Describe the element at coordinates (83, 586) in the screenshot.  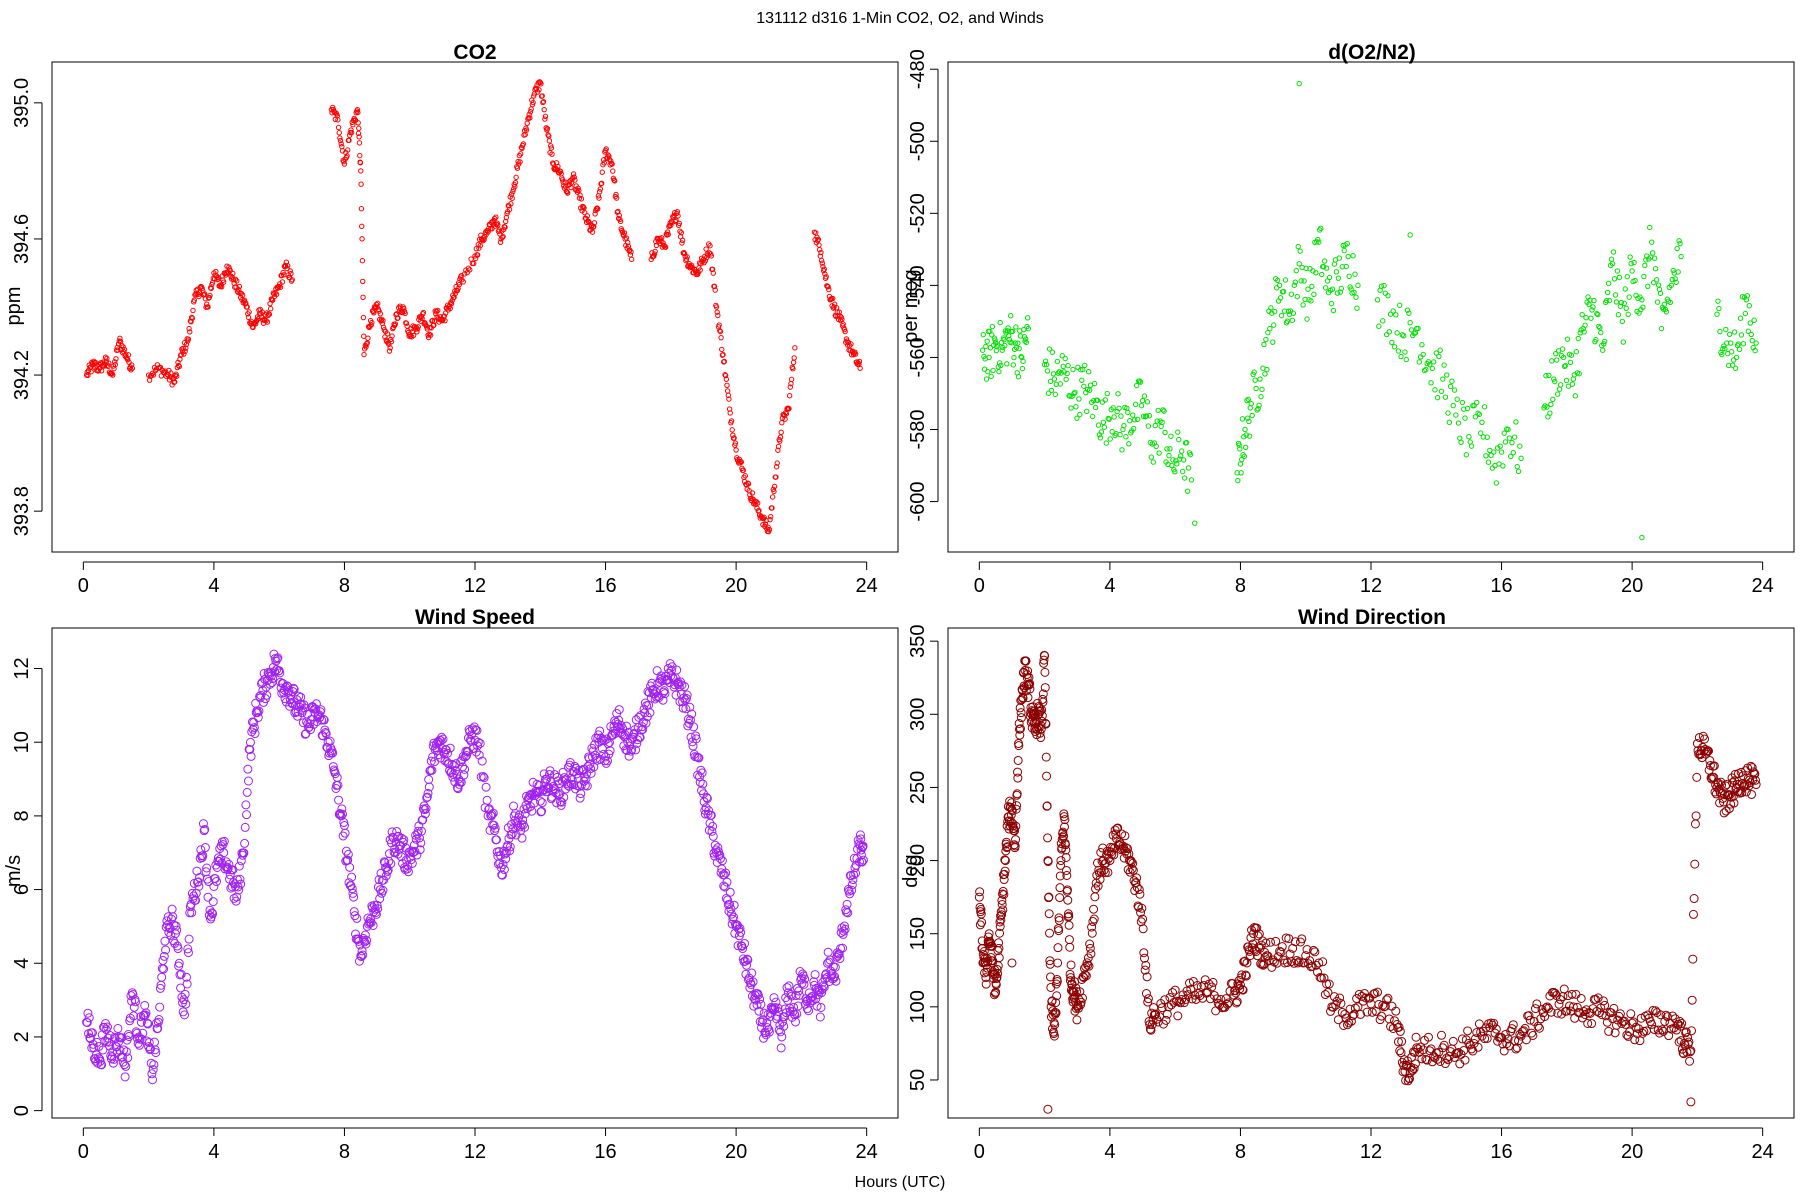
I see `x-tick-label-co2: 0` at that location.